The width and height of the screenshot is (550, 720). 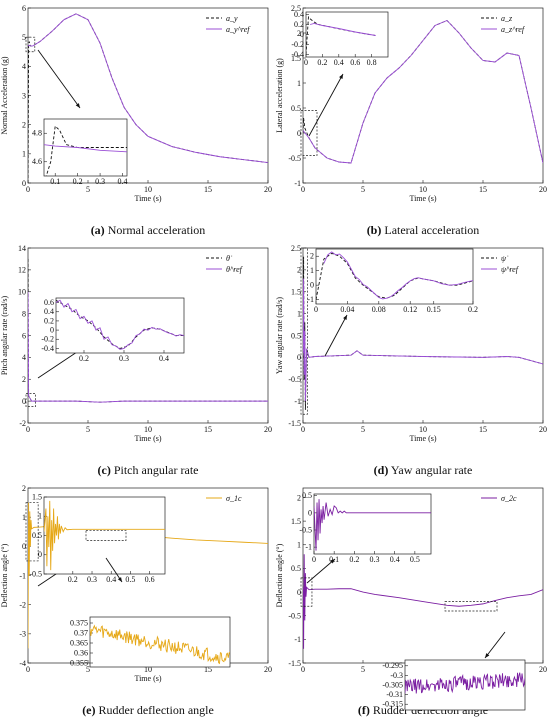 I want to click on panel-c-ytick-label-7: 12, so click(x=22, y=270).